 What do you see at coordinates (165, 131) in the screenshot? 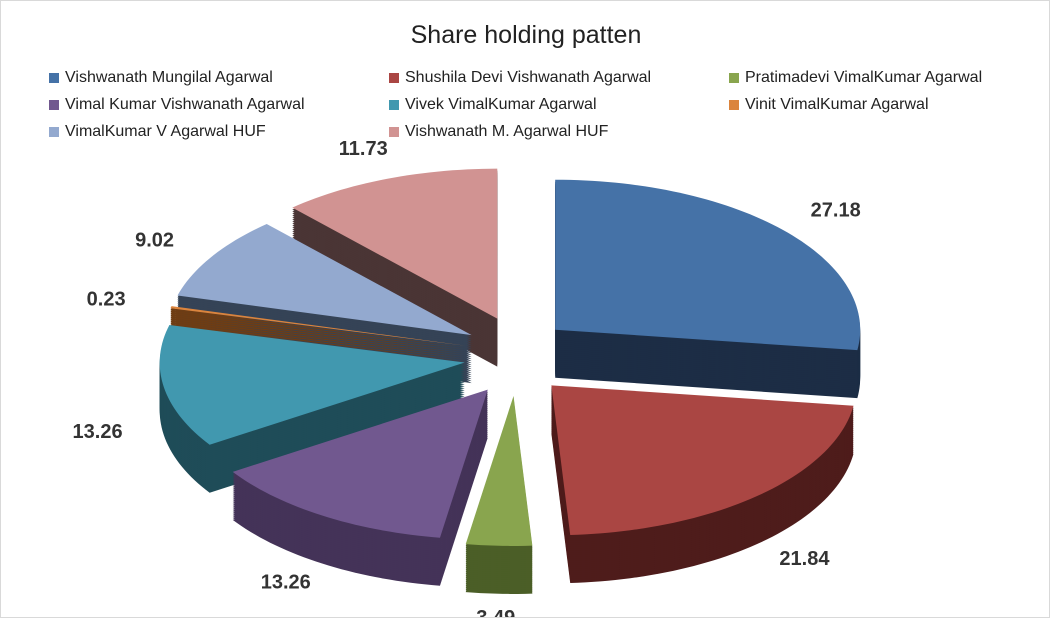
I see `legend-label: VimalKumar V Agarwal HUF` at bounding box center [165, 131].